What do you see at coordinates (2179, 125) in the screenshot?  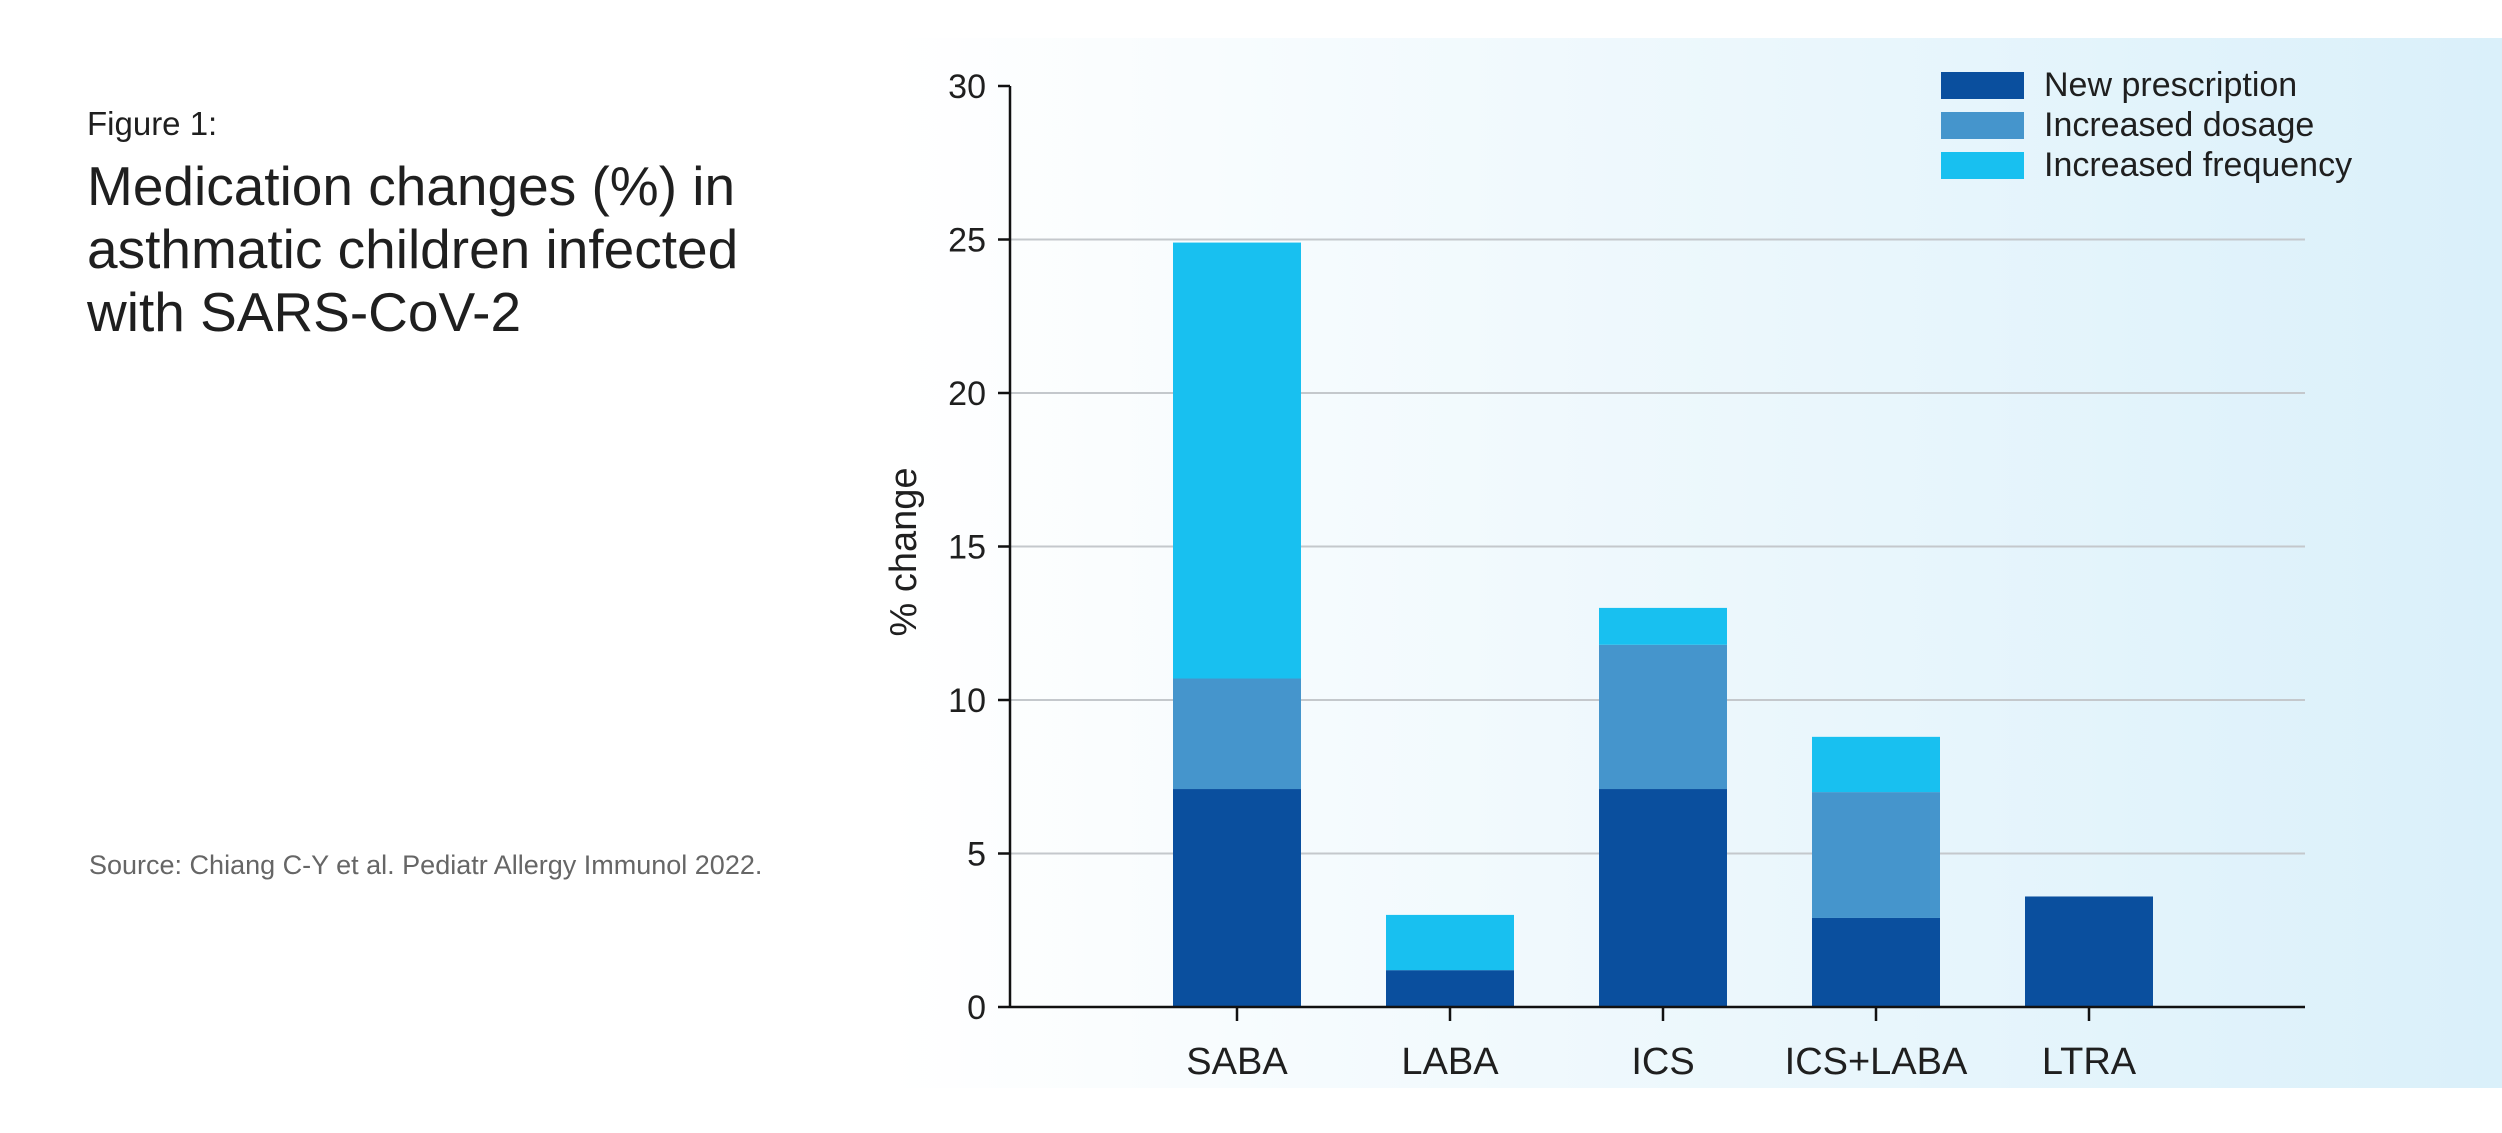 I see `legend-label: Increased dosage` at bounding box center [2179, 125].